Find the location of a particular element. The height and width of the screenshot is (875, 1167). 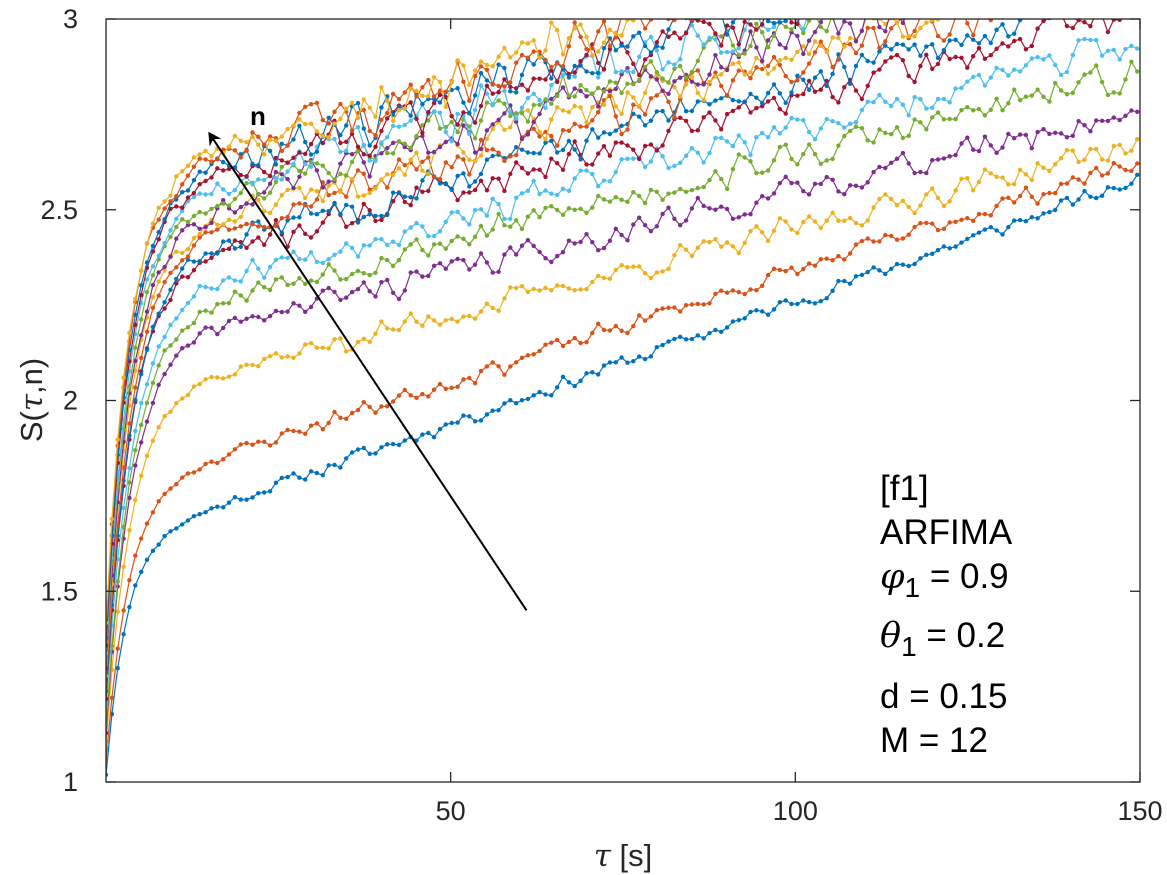

y-tick-label: 2.5 is located at coordinates (59, 210).